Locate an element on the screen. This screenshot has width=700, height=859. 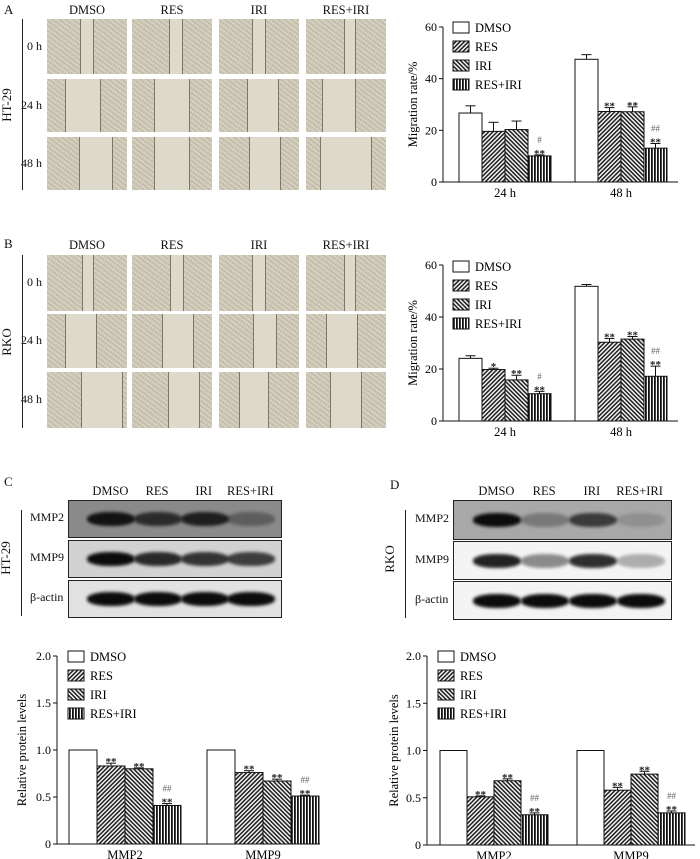
bracket-line is located at coordinates (405, 564).